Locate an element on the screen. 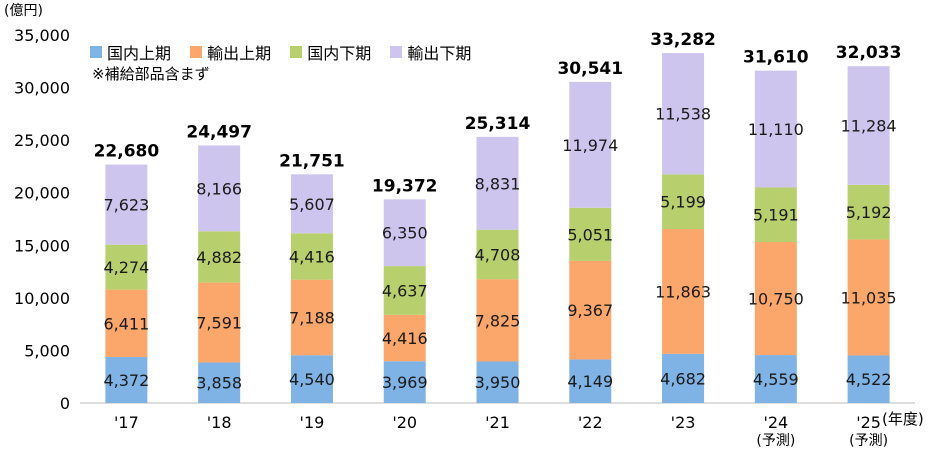 Image resolution: width=940 pixels, height=450 pixels. y-tick-label: 0 is located at coordinates (65, 403).